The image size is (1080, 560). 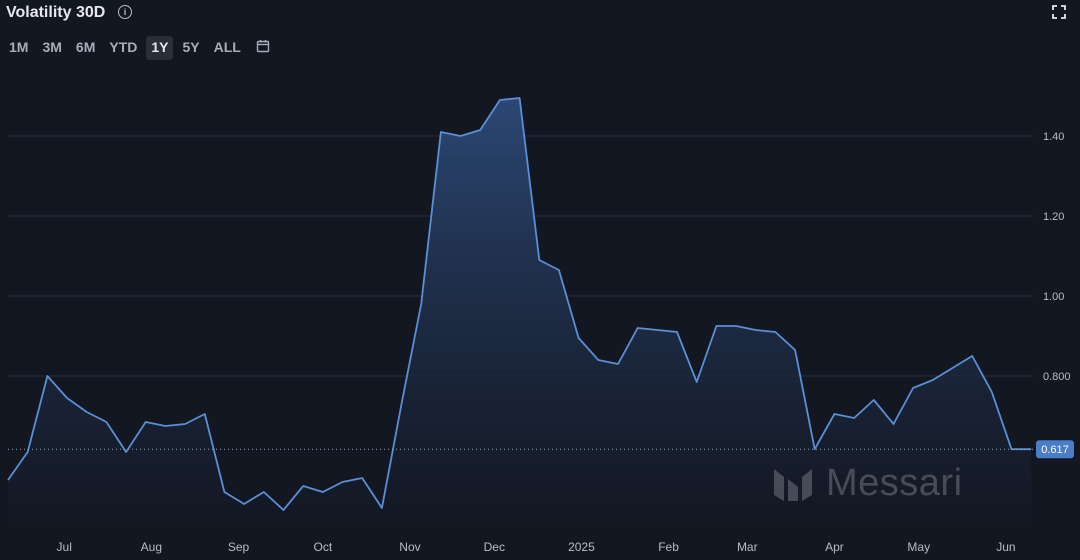 What do you see at coordinates (793, 484) in the screenshot?
I see `messari-logo-icon` at bounding box center [793, 484].